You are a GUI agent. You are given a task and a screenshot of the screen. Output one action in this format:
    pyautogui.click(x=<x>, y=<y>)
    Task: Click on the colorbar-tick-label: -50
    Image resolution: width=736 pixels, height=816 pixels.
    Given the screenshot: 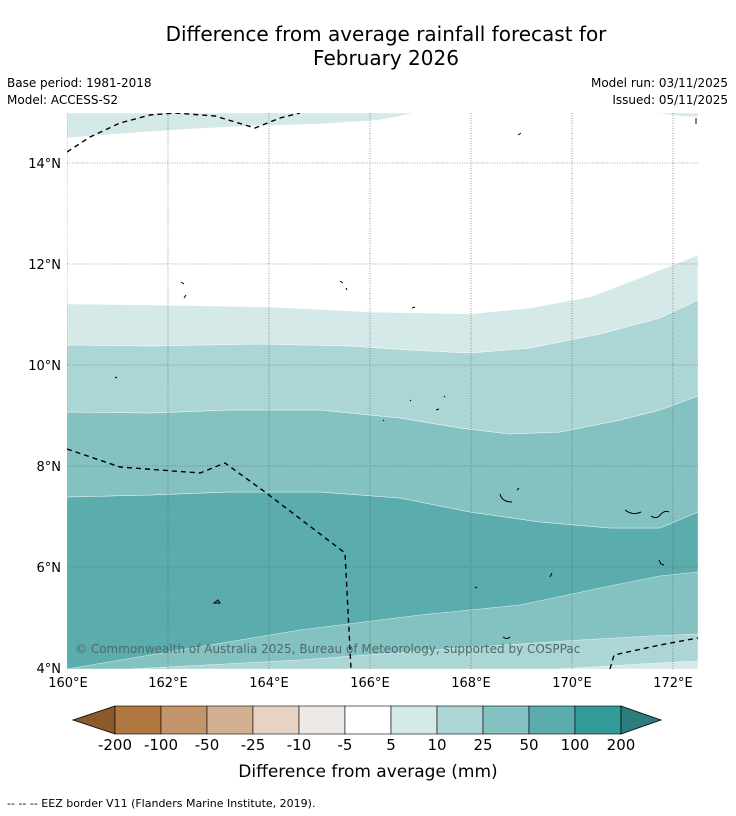 What is the action you would take?
    pyautogui.click(x=207, y=745)
    